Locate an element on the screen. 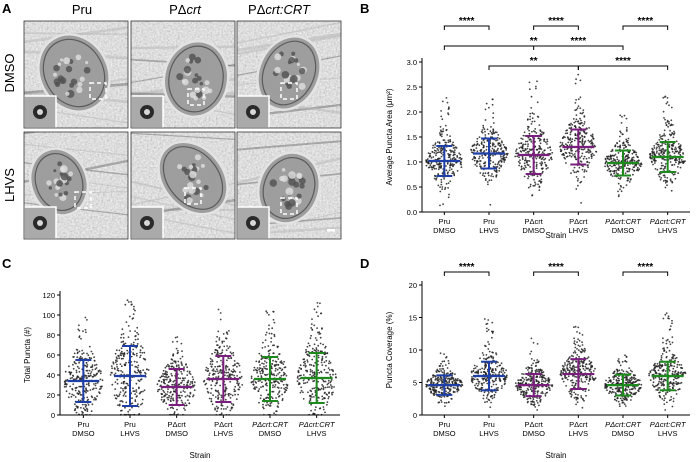 This screenshot has width=696, height=462. tile-border is located at coordinates (289, 74).